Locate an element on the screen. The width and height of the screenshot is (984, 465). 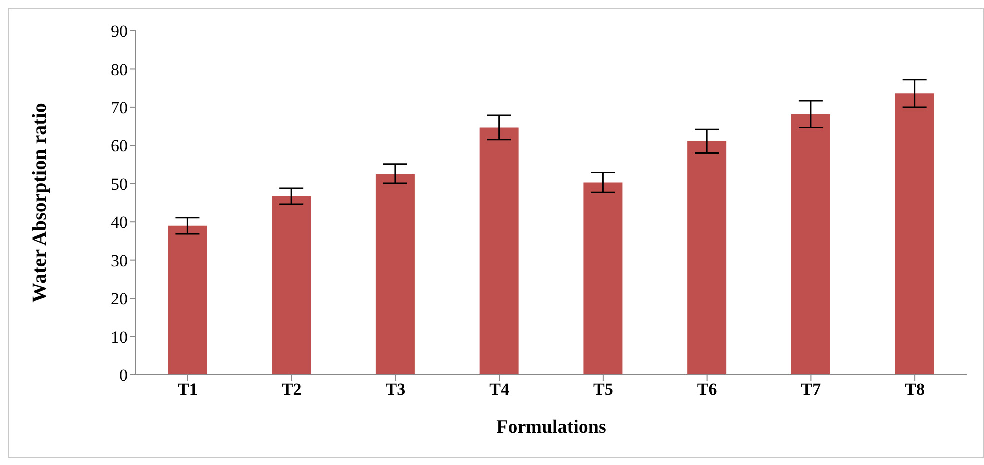
x-tick-label: T5 is located at coordinates (604, 390).